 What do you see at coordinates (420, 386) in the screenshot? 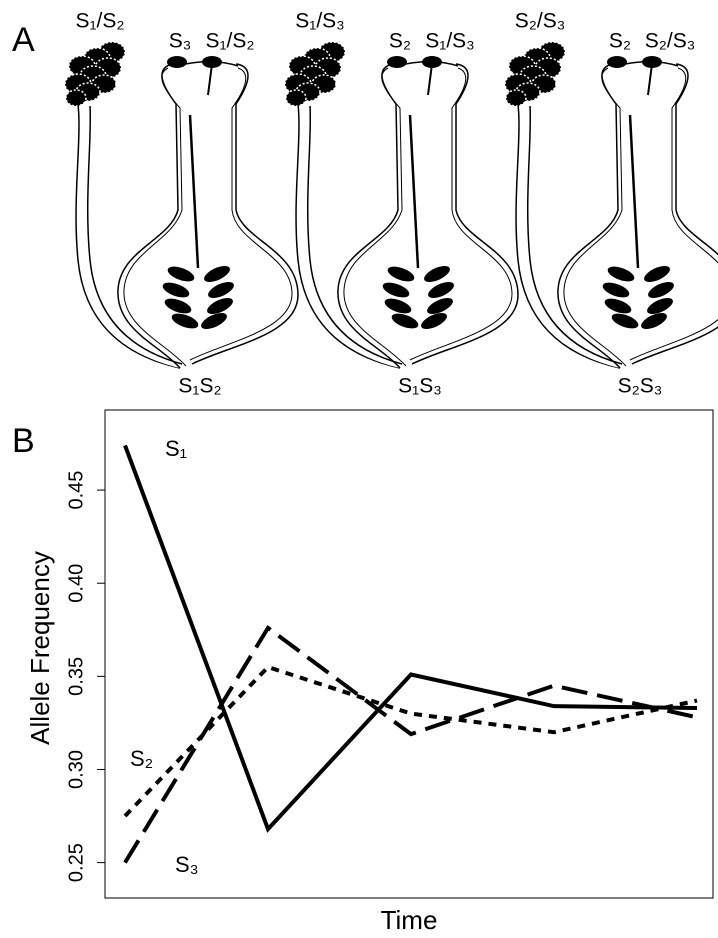
I see `genotype-label: S₁S₃` at bounding box center [420, 386].